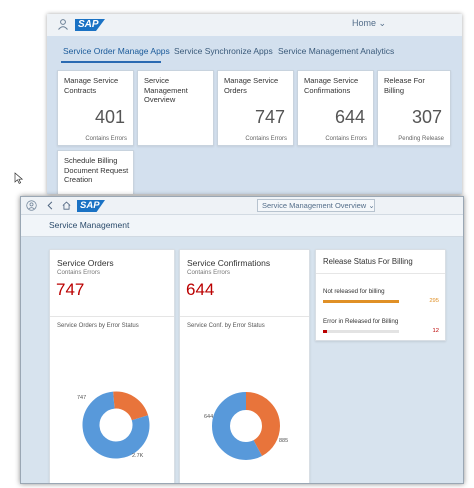 The image size is (474, 488). What do you see at coordinates (223, 51) in the screenshot?
I see `tab-service-synchronize-apps: Service Synchronize Apps` at bounding box center [223, 51].